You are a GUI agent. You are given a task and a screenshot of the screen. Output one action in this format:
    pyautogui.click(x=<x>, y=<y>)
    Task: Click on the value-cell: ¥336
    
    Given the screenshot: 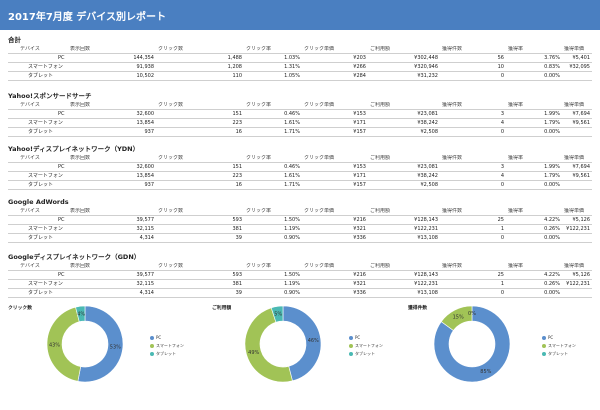 What is the action you would take?
    pyautogui.click(x=335, y=293)
    